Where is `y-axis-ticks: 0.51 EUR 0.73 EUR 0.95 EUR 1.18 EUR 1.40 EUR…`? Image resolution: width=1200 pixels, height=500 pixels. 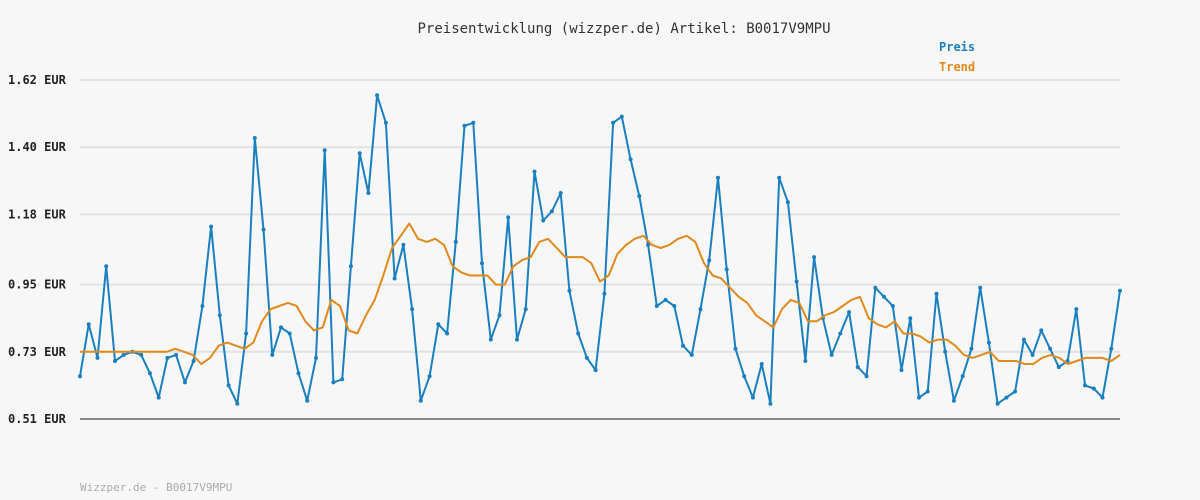
y-axis-ticks: 0.51 EUR 0.73 EUR 0.95 EUR 1.18 EUR 1.40 EUR… is located at coordinates (37, 249).